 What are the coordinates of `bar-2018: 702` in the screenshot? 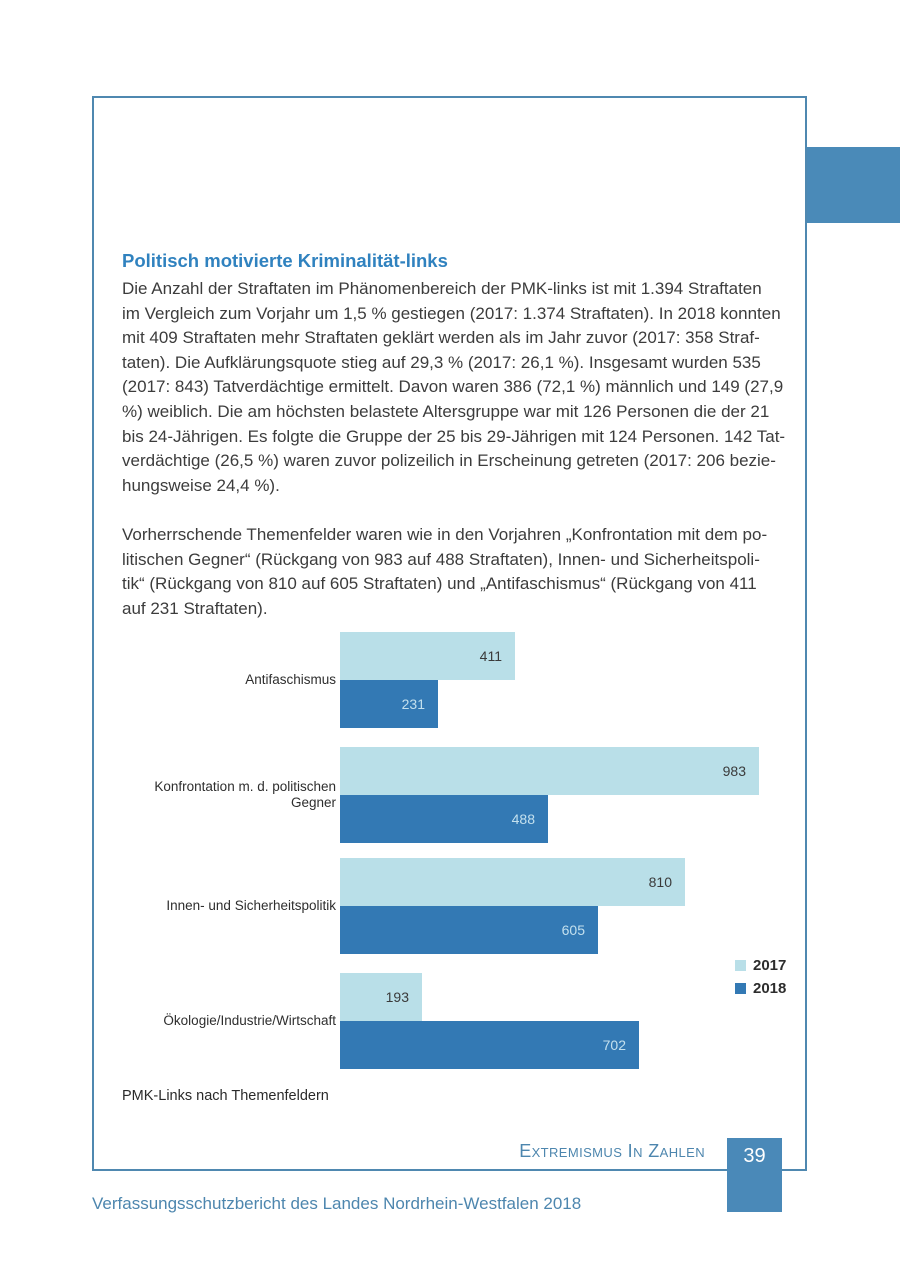 It's located at (489, 1045).